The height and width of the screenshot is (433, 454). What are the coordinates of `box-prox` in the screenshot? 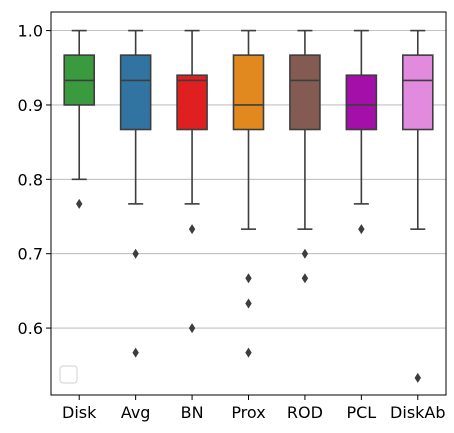 It's located at (248, 193).